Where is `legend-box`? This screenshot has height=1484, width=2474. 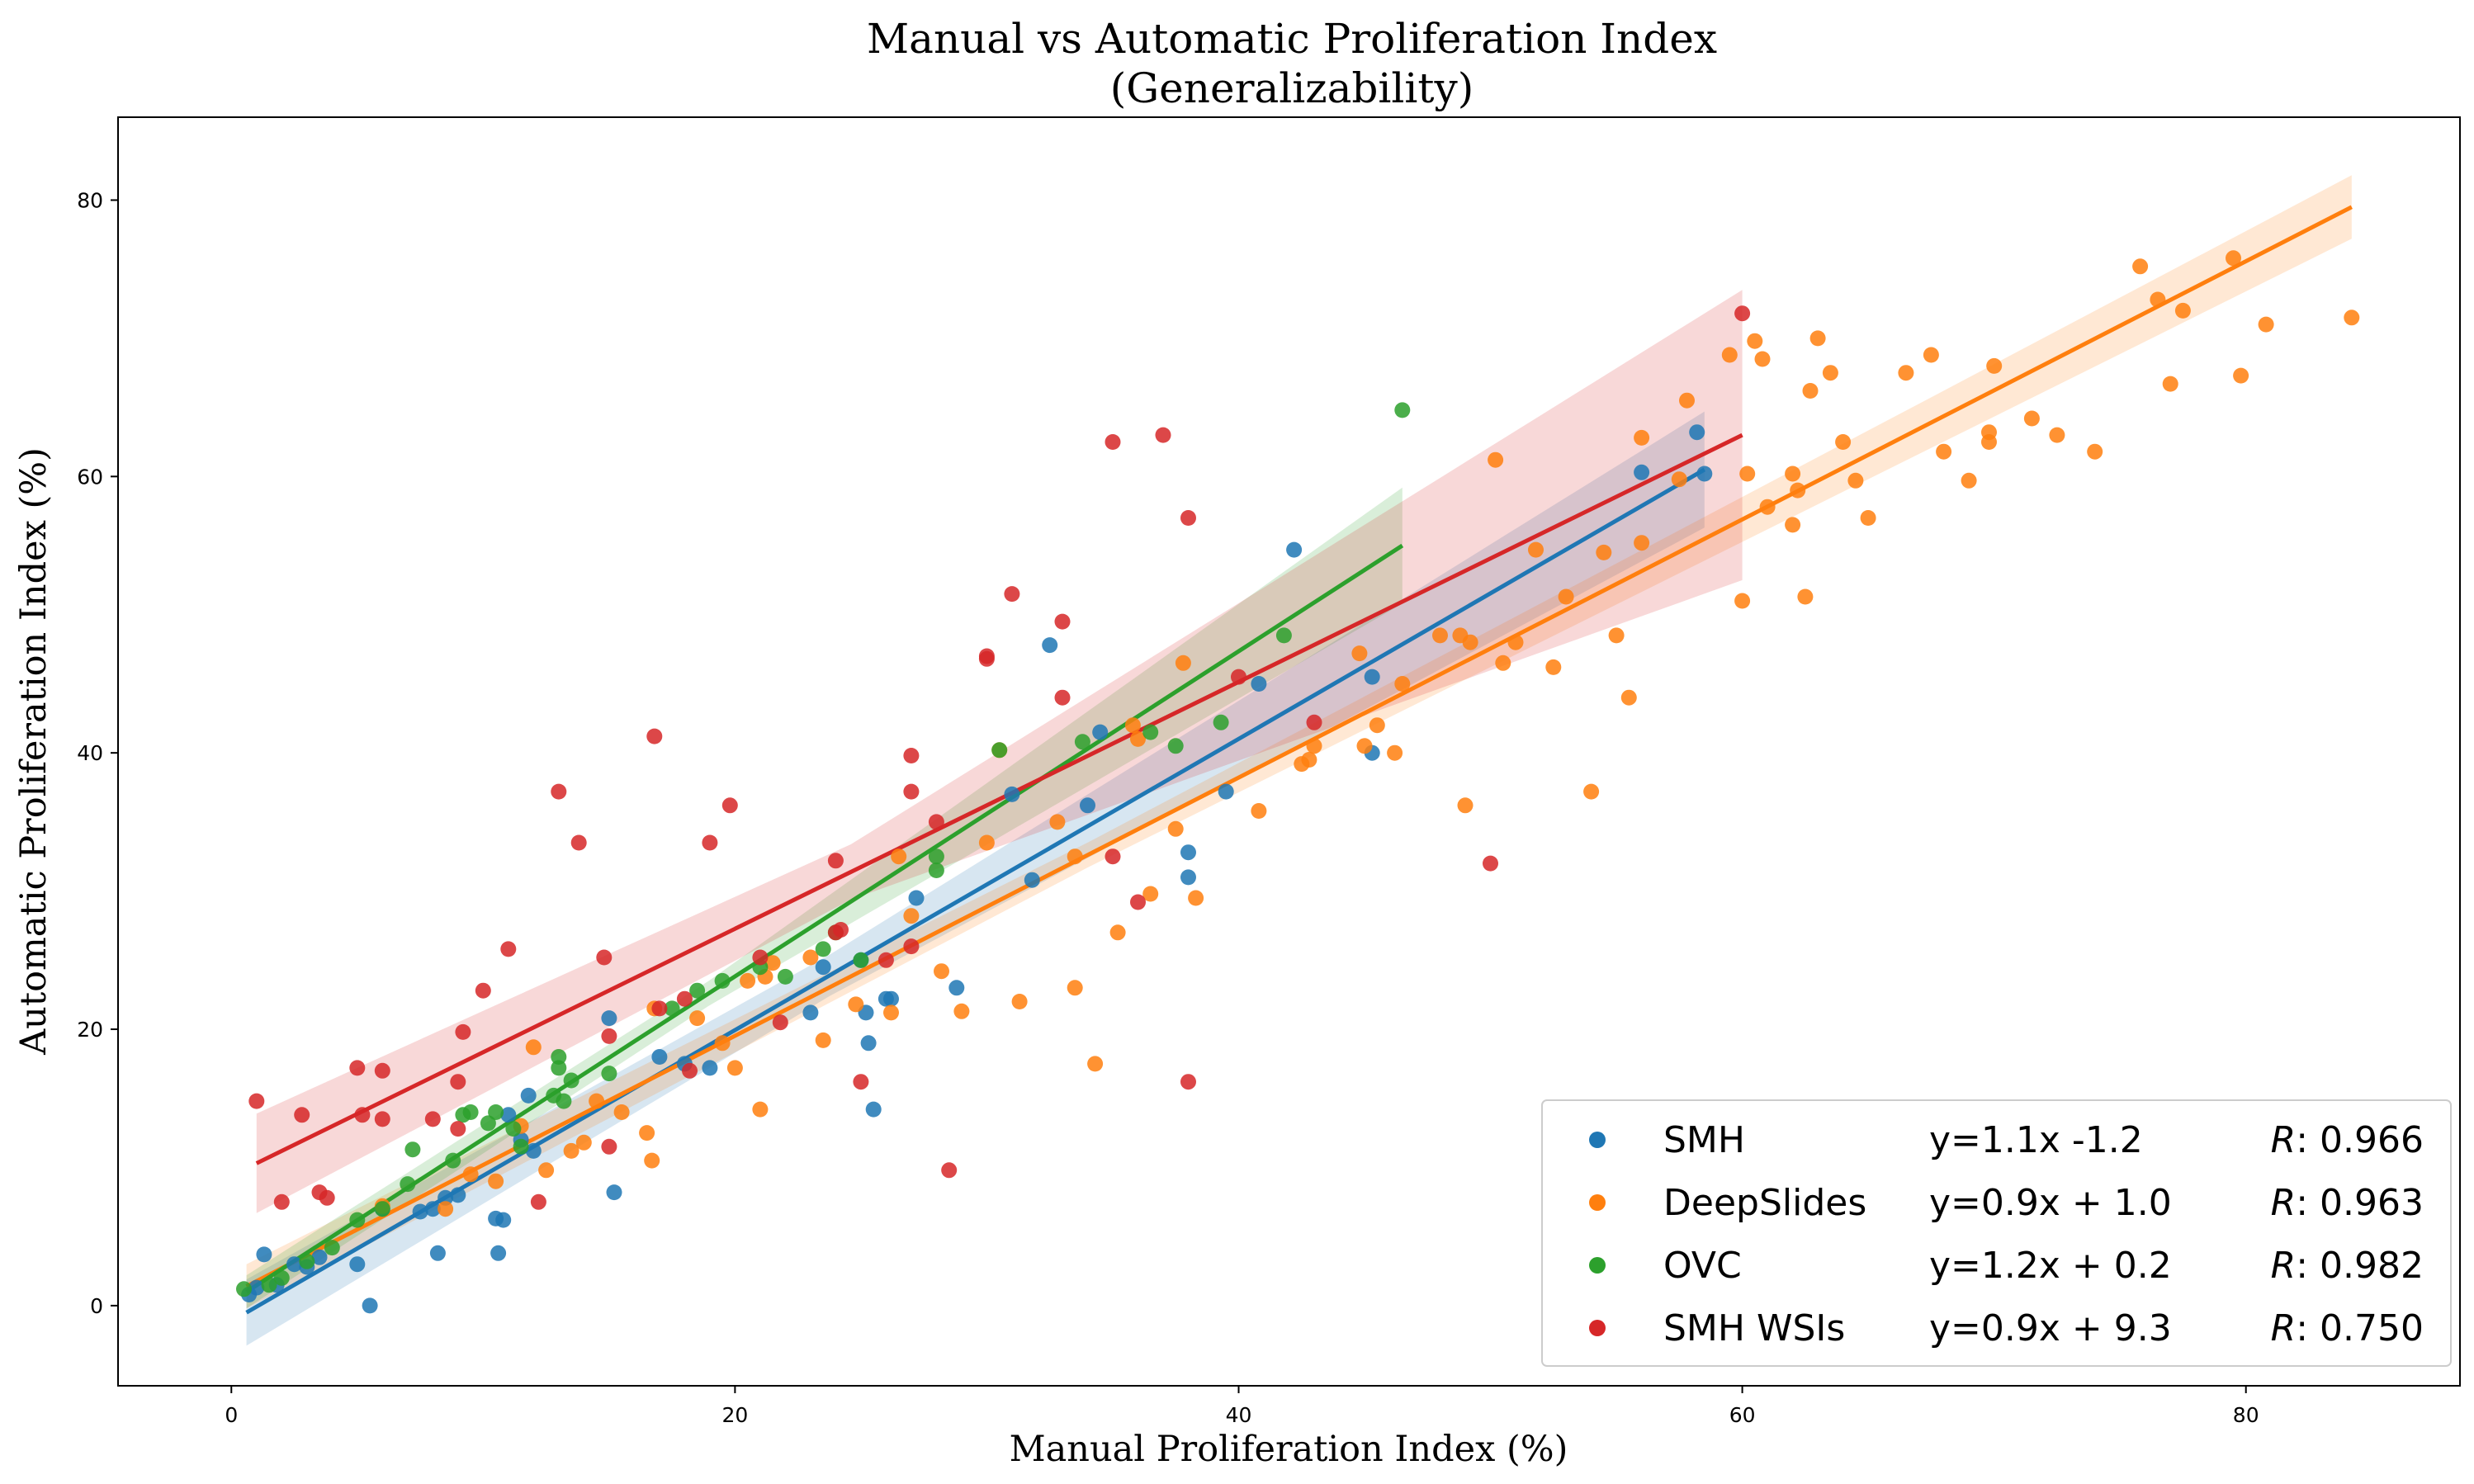 legend-box is located at coordinates (1996, 1233).